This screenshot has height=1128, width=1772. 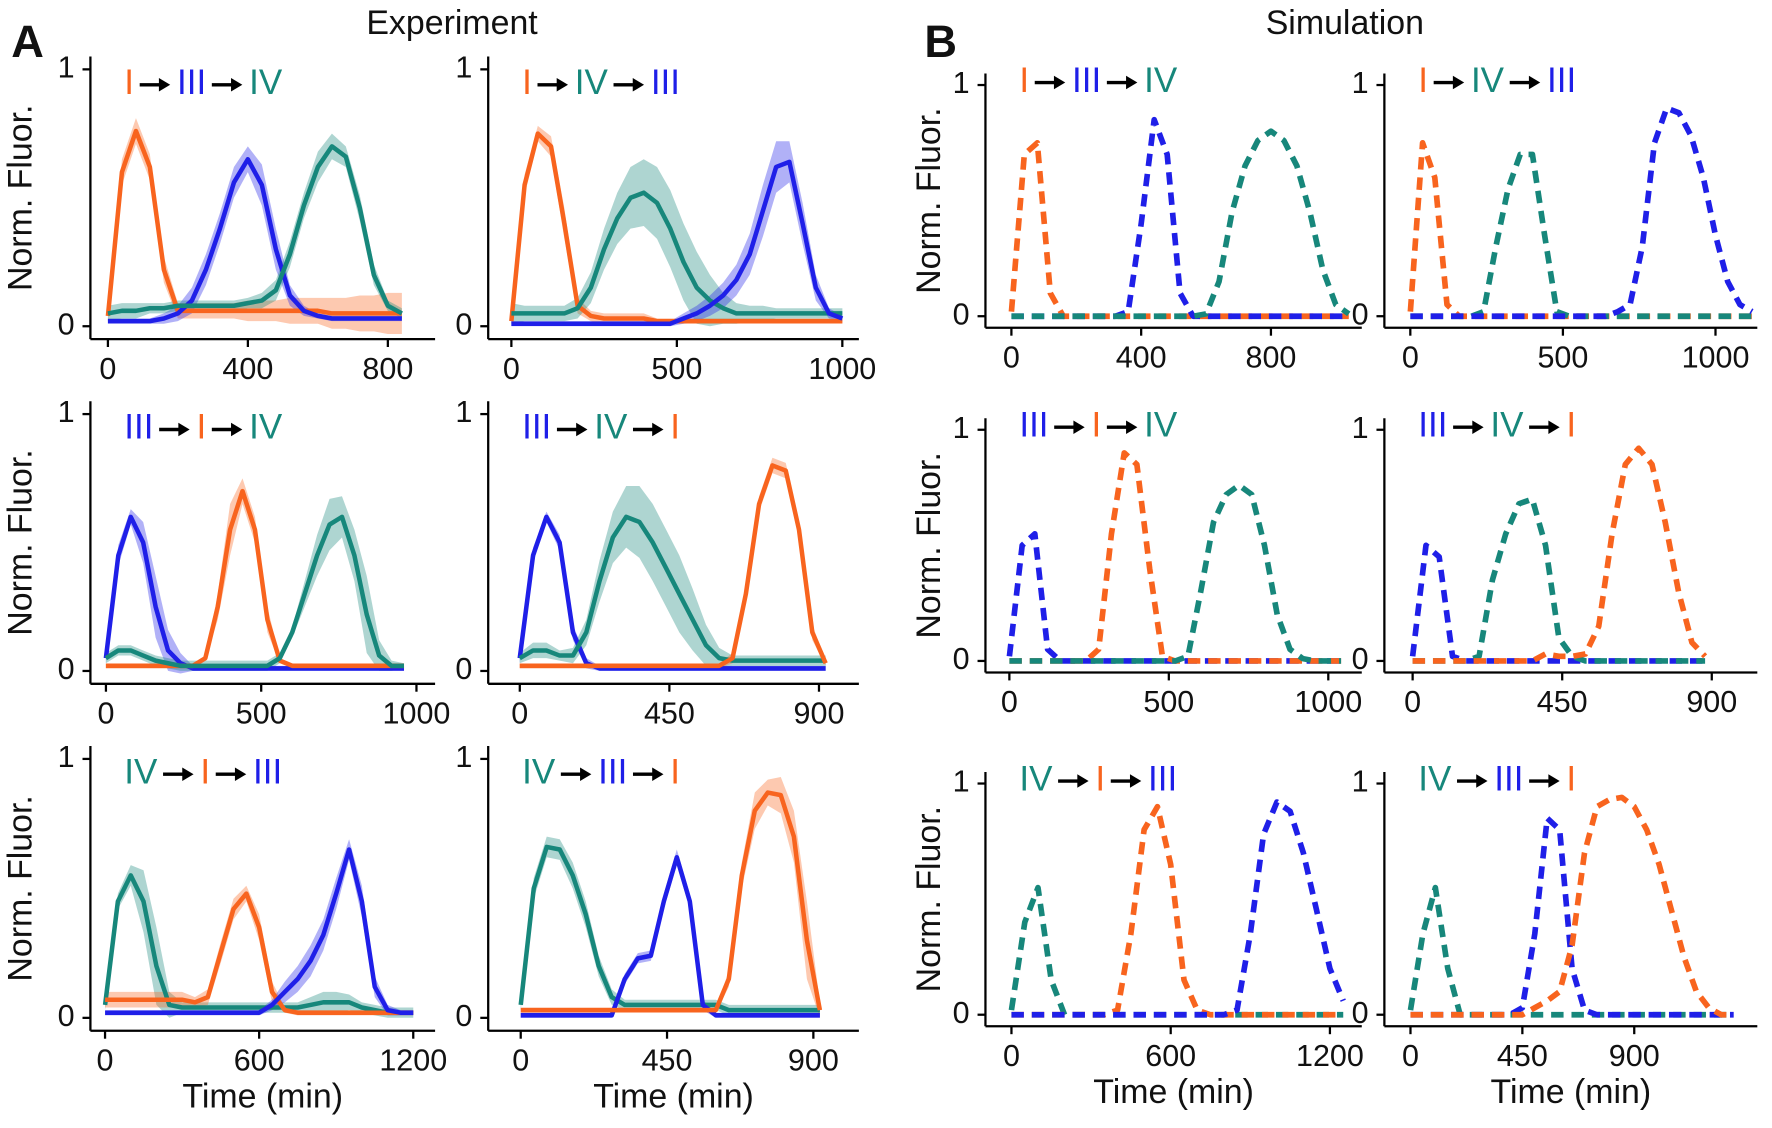 What do you see at coordinates (1345, 23) in the screenshot?
I see `panel-title: Simulation` at bounding box center [1345, 23].